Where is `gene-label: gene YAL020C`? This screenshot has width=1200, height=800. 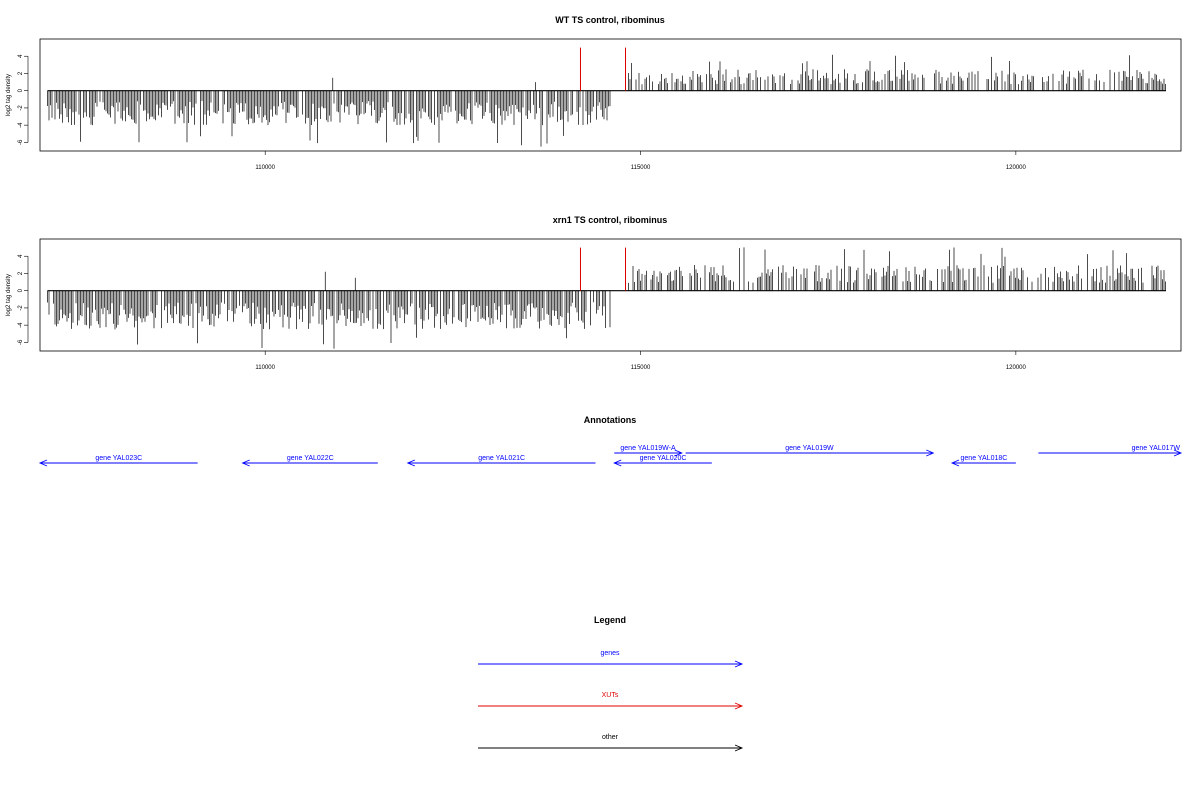
gene-label: gene YAL020C is located at coordinates (663, 458).